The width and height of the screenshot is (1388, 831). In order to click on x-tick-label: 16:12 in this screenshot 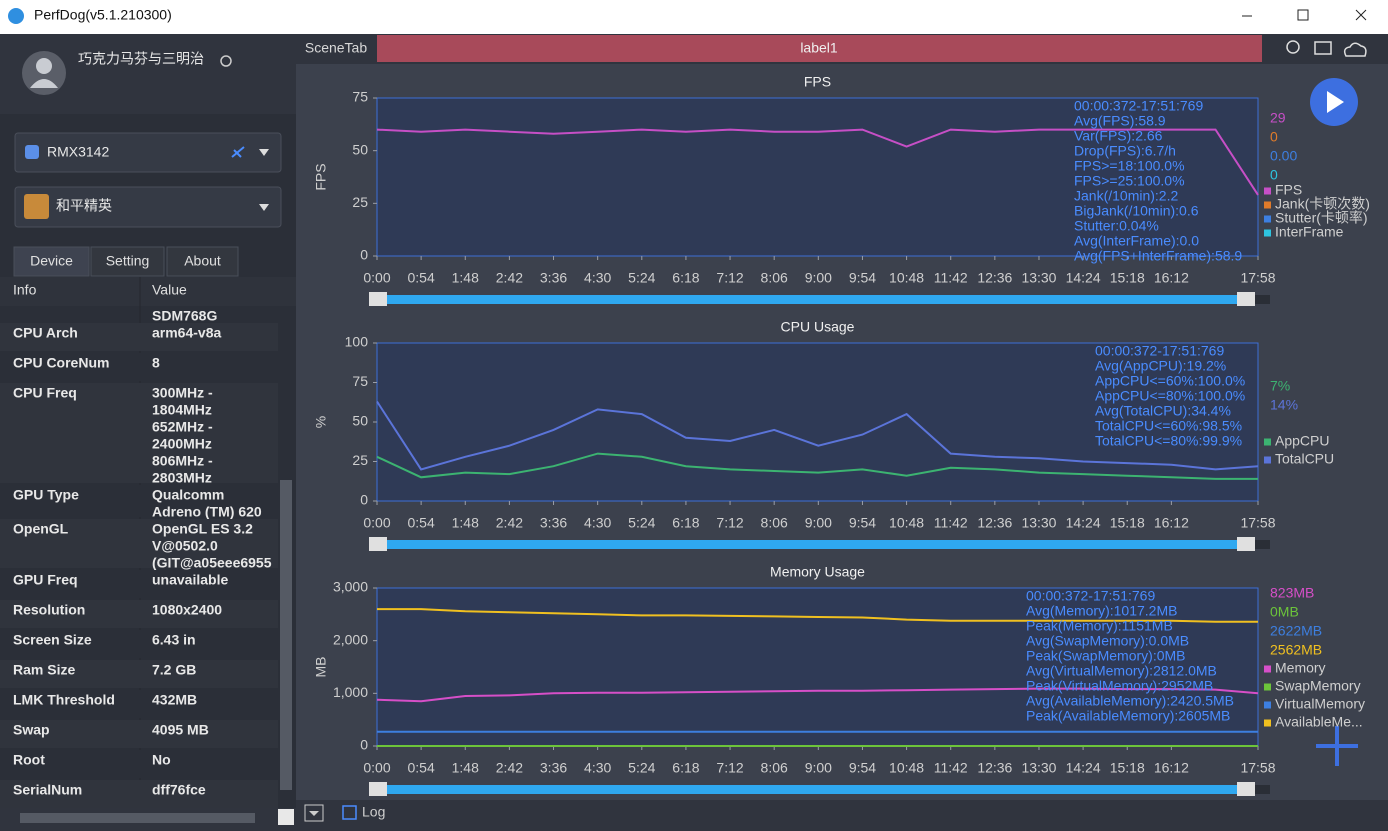, I will do `click(1171, 523)`.